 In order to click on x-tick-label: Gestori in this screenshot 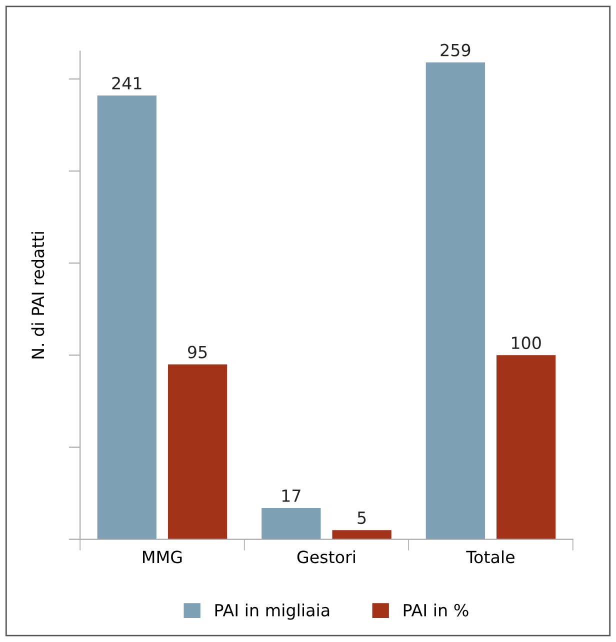, I will do `click(326, 557)`.